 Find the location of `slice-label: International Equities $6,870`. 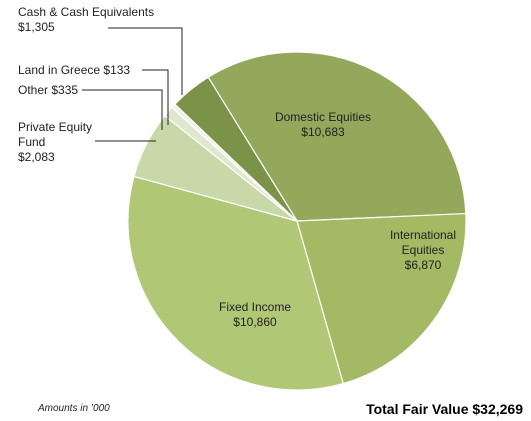

slice-label: International Equities $6,870 is located at coordinates (423, 250).